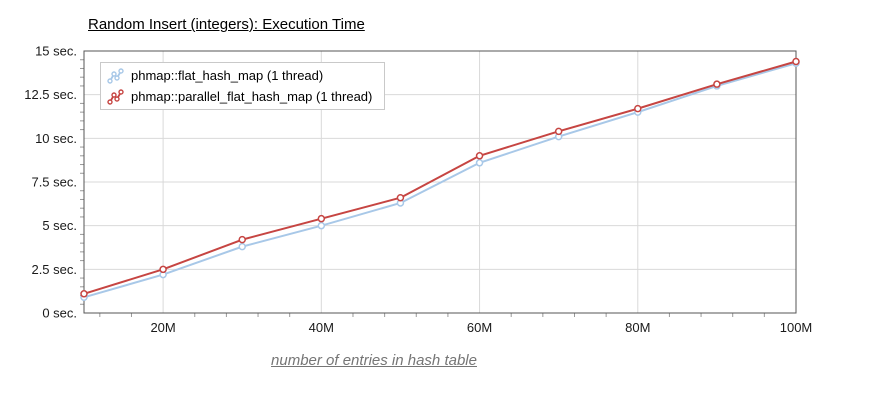  I want to click on y-tick-label: 2.5 sec., so click(54, 269).